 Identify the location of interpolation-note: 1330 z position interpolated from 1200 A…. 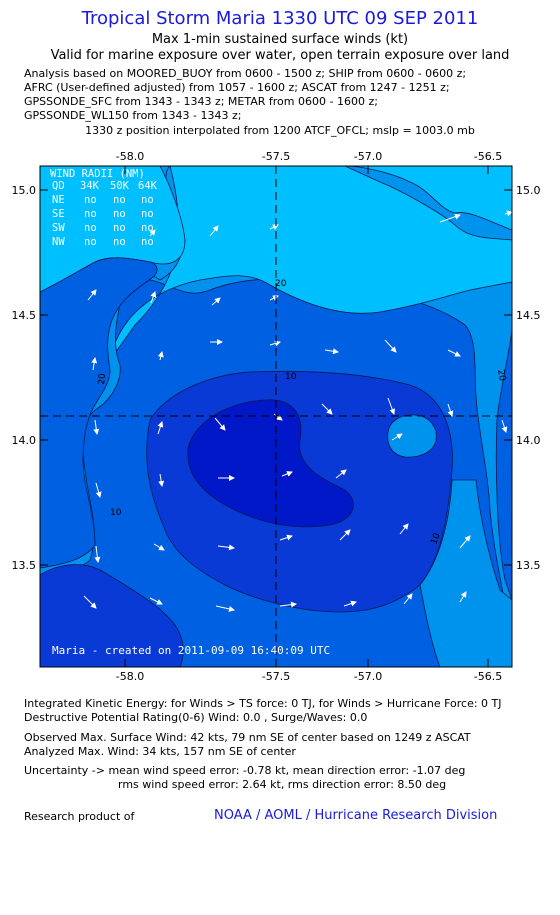
(280, 130).